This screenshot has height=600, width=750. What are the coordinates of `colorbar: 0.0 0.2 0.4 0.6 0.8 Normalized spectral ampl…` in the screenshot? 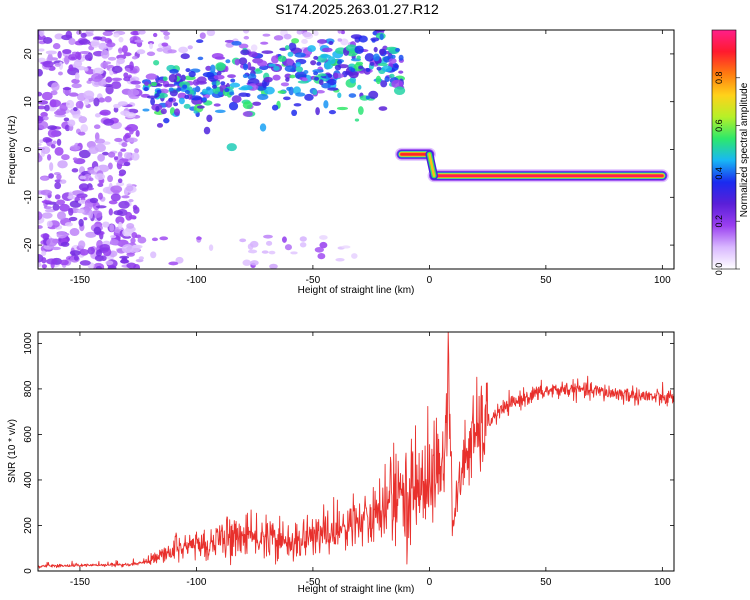 It's located at (730, 152).